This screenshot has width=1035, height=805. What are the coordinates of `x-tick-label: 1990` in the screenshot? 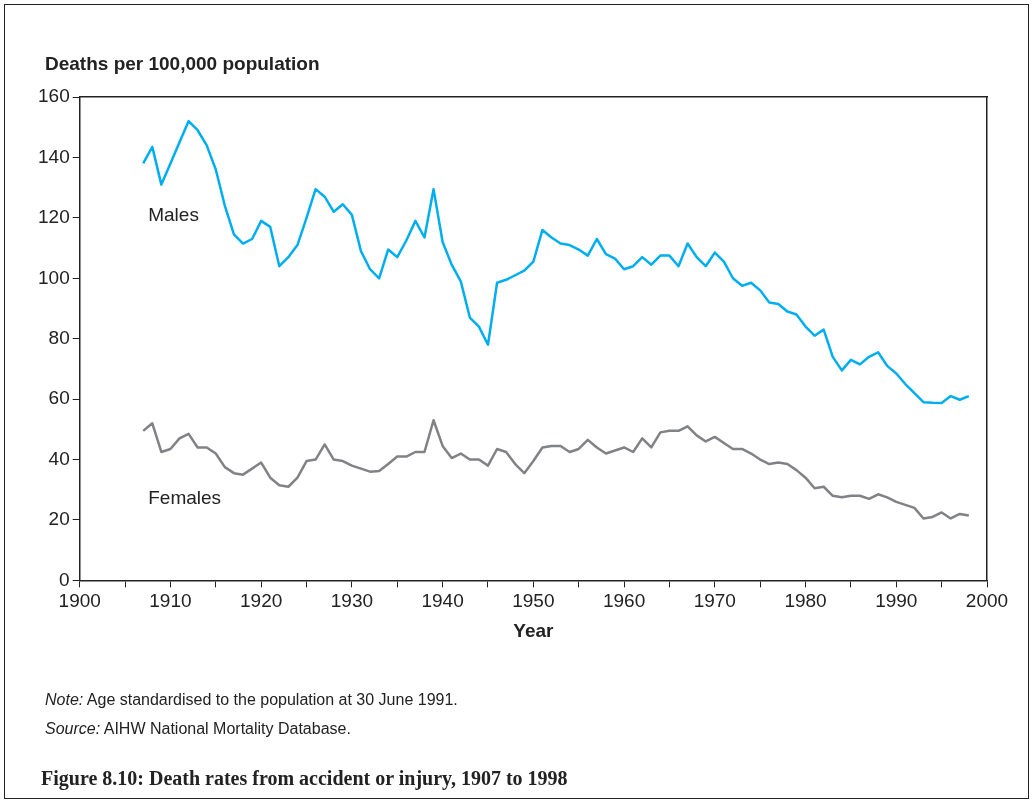 It's located at (896, 601).